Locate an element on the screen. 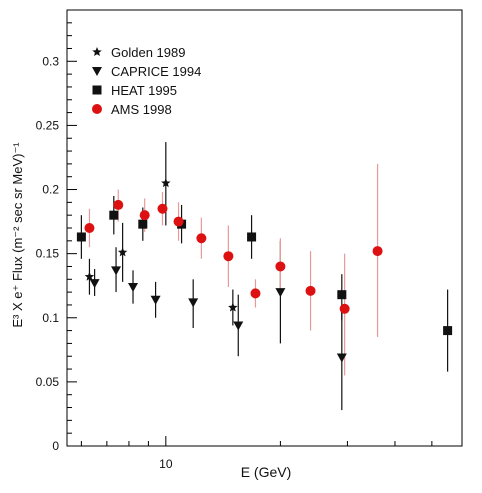  legend-label: Golden 1989 is located at coordinates (148, 52).